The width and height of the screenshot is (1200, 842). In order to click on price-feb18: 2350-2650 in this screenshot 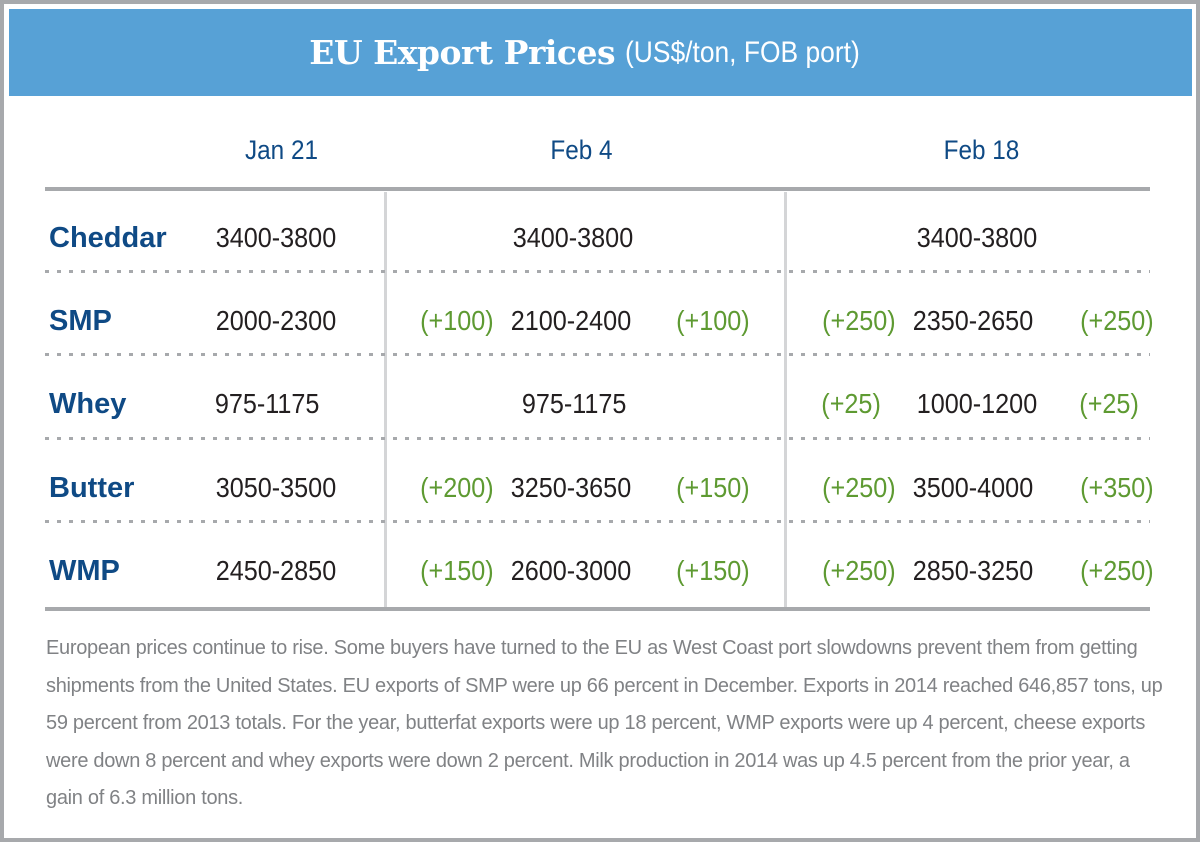, I will do `click(973, 320)`.